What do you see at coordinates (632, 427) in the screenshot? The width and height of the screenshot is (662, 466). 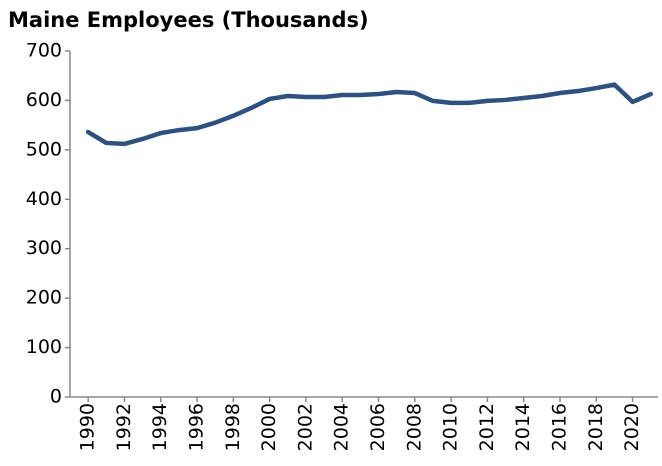 I see `x-tick-label: 2020` at bounding box center [632, 427].